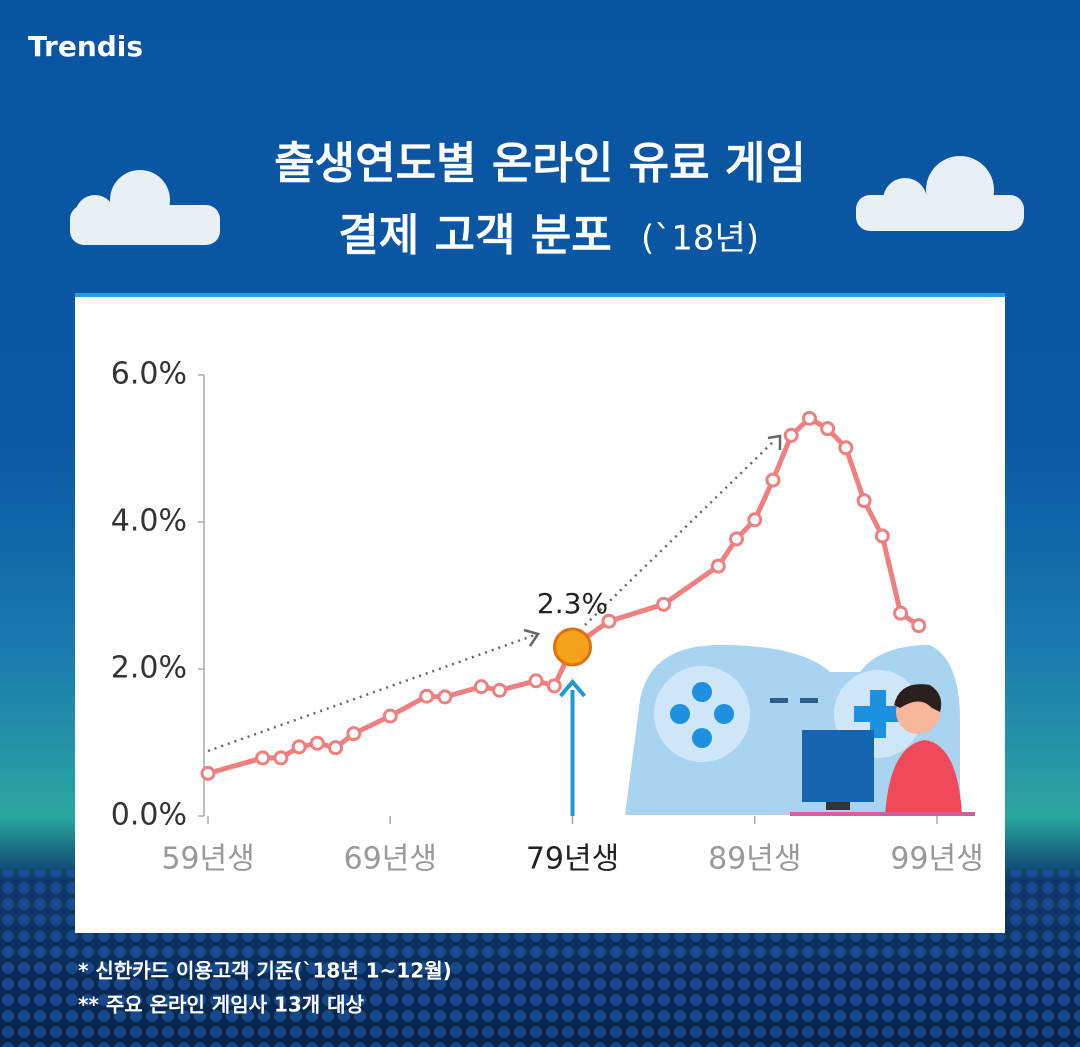 The width and height of the screenshot is (1080, 1047). Describe the element at coordinates (940, 193) in the screenshot. I see `cloud-right` at that location.